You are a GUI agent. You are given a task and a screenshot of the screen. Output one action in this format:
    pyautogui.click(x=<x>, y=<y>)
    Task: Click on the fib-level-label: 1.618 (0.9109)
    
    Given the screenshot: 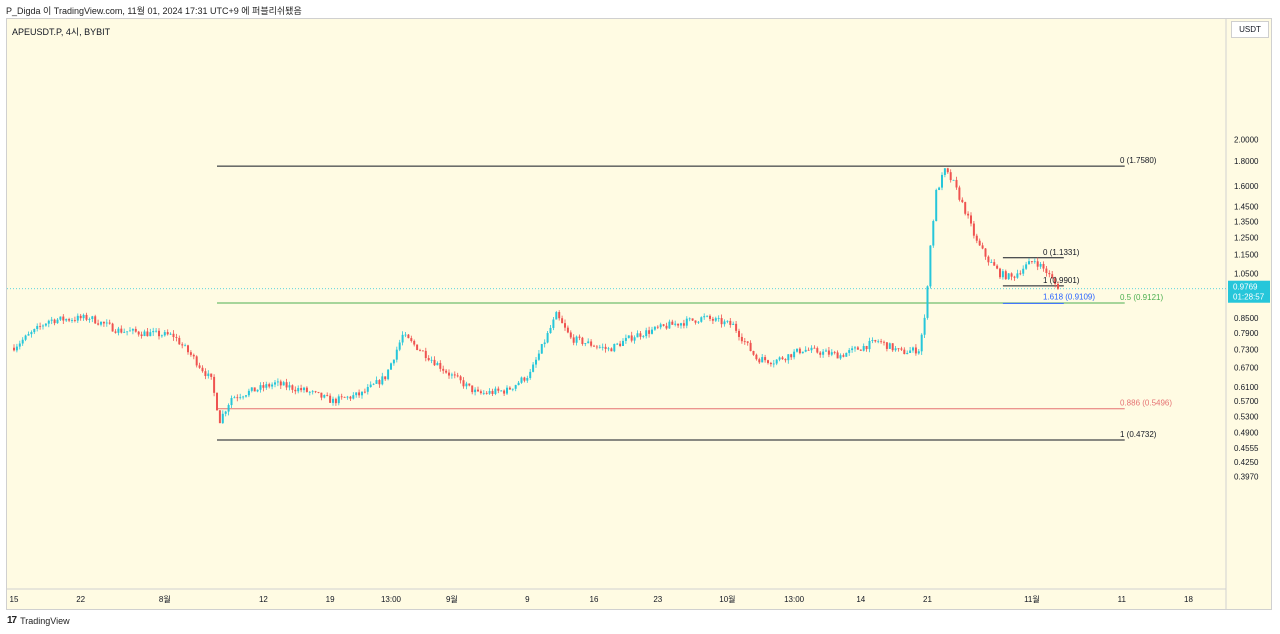 What is the action you would take?
    pyautogui.click(x=1069, y=296)
    